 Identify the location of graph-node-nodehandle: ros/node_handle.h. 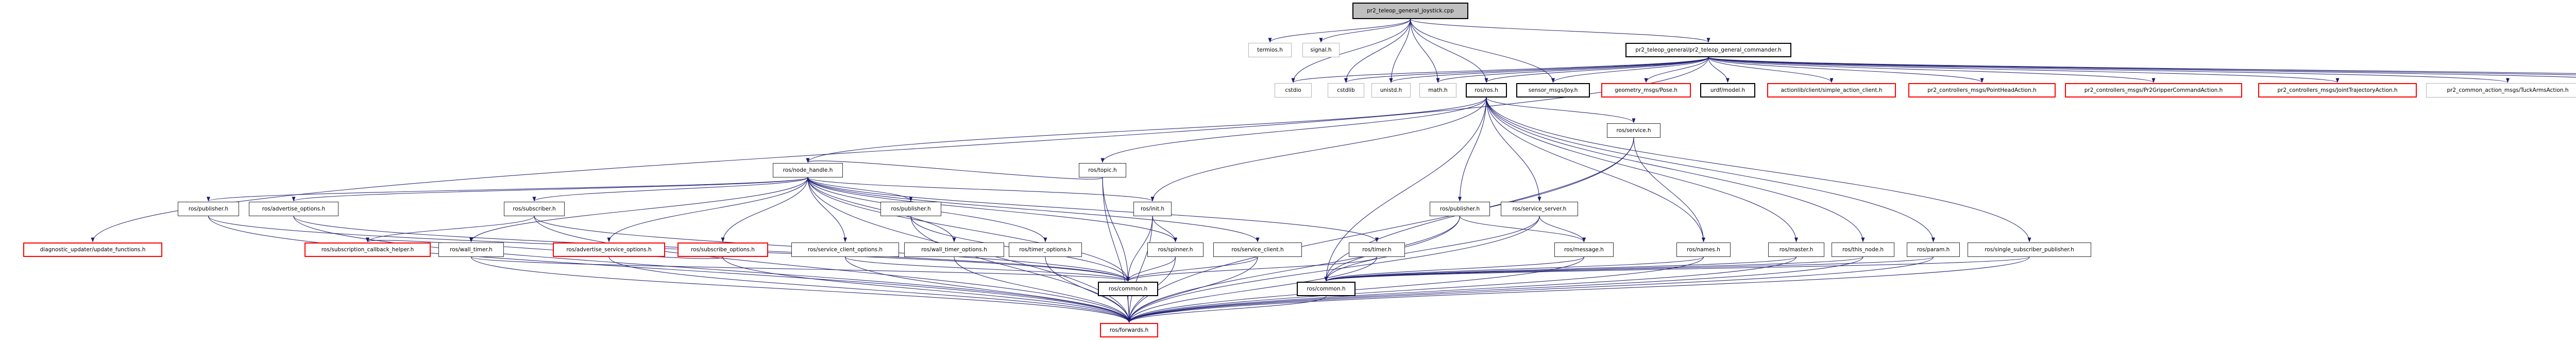
(808, 170).